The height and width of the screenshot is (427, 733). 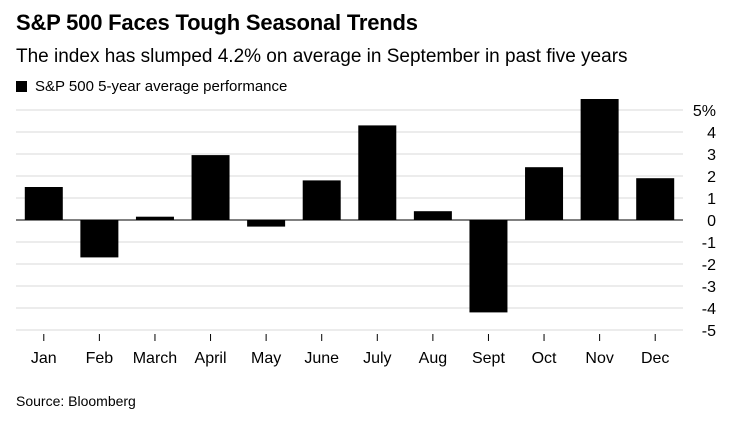 I want to click on x-tick-label: March, so click(x=155, y=358).